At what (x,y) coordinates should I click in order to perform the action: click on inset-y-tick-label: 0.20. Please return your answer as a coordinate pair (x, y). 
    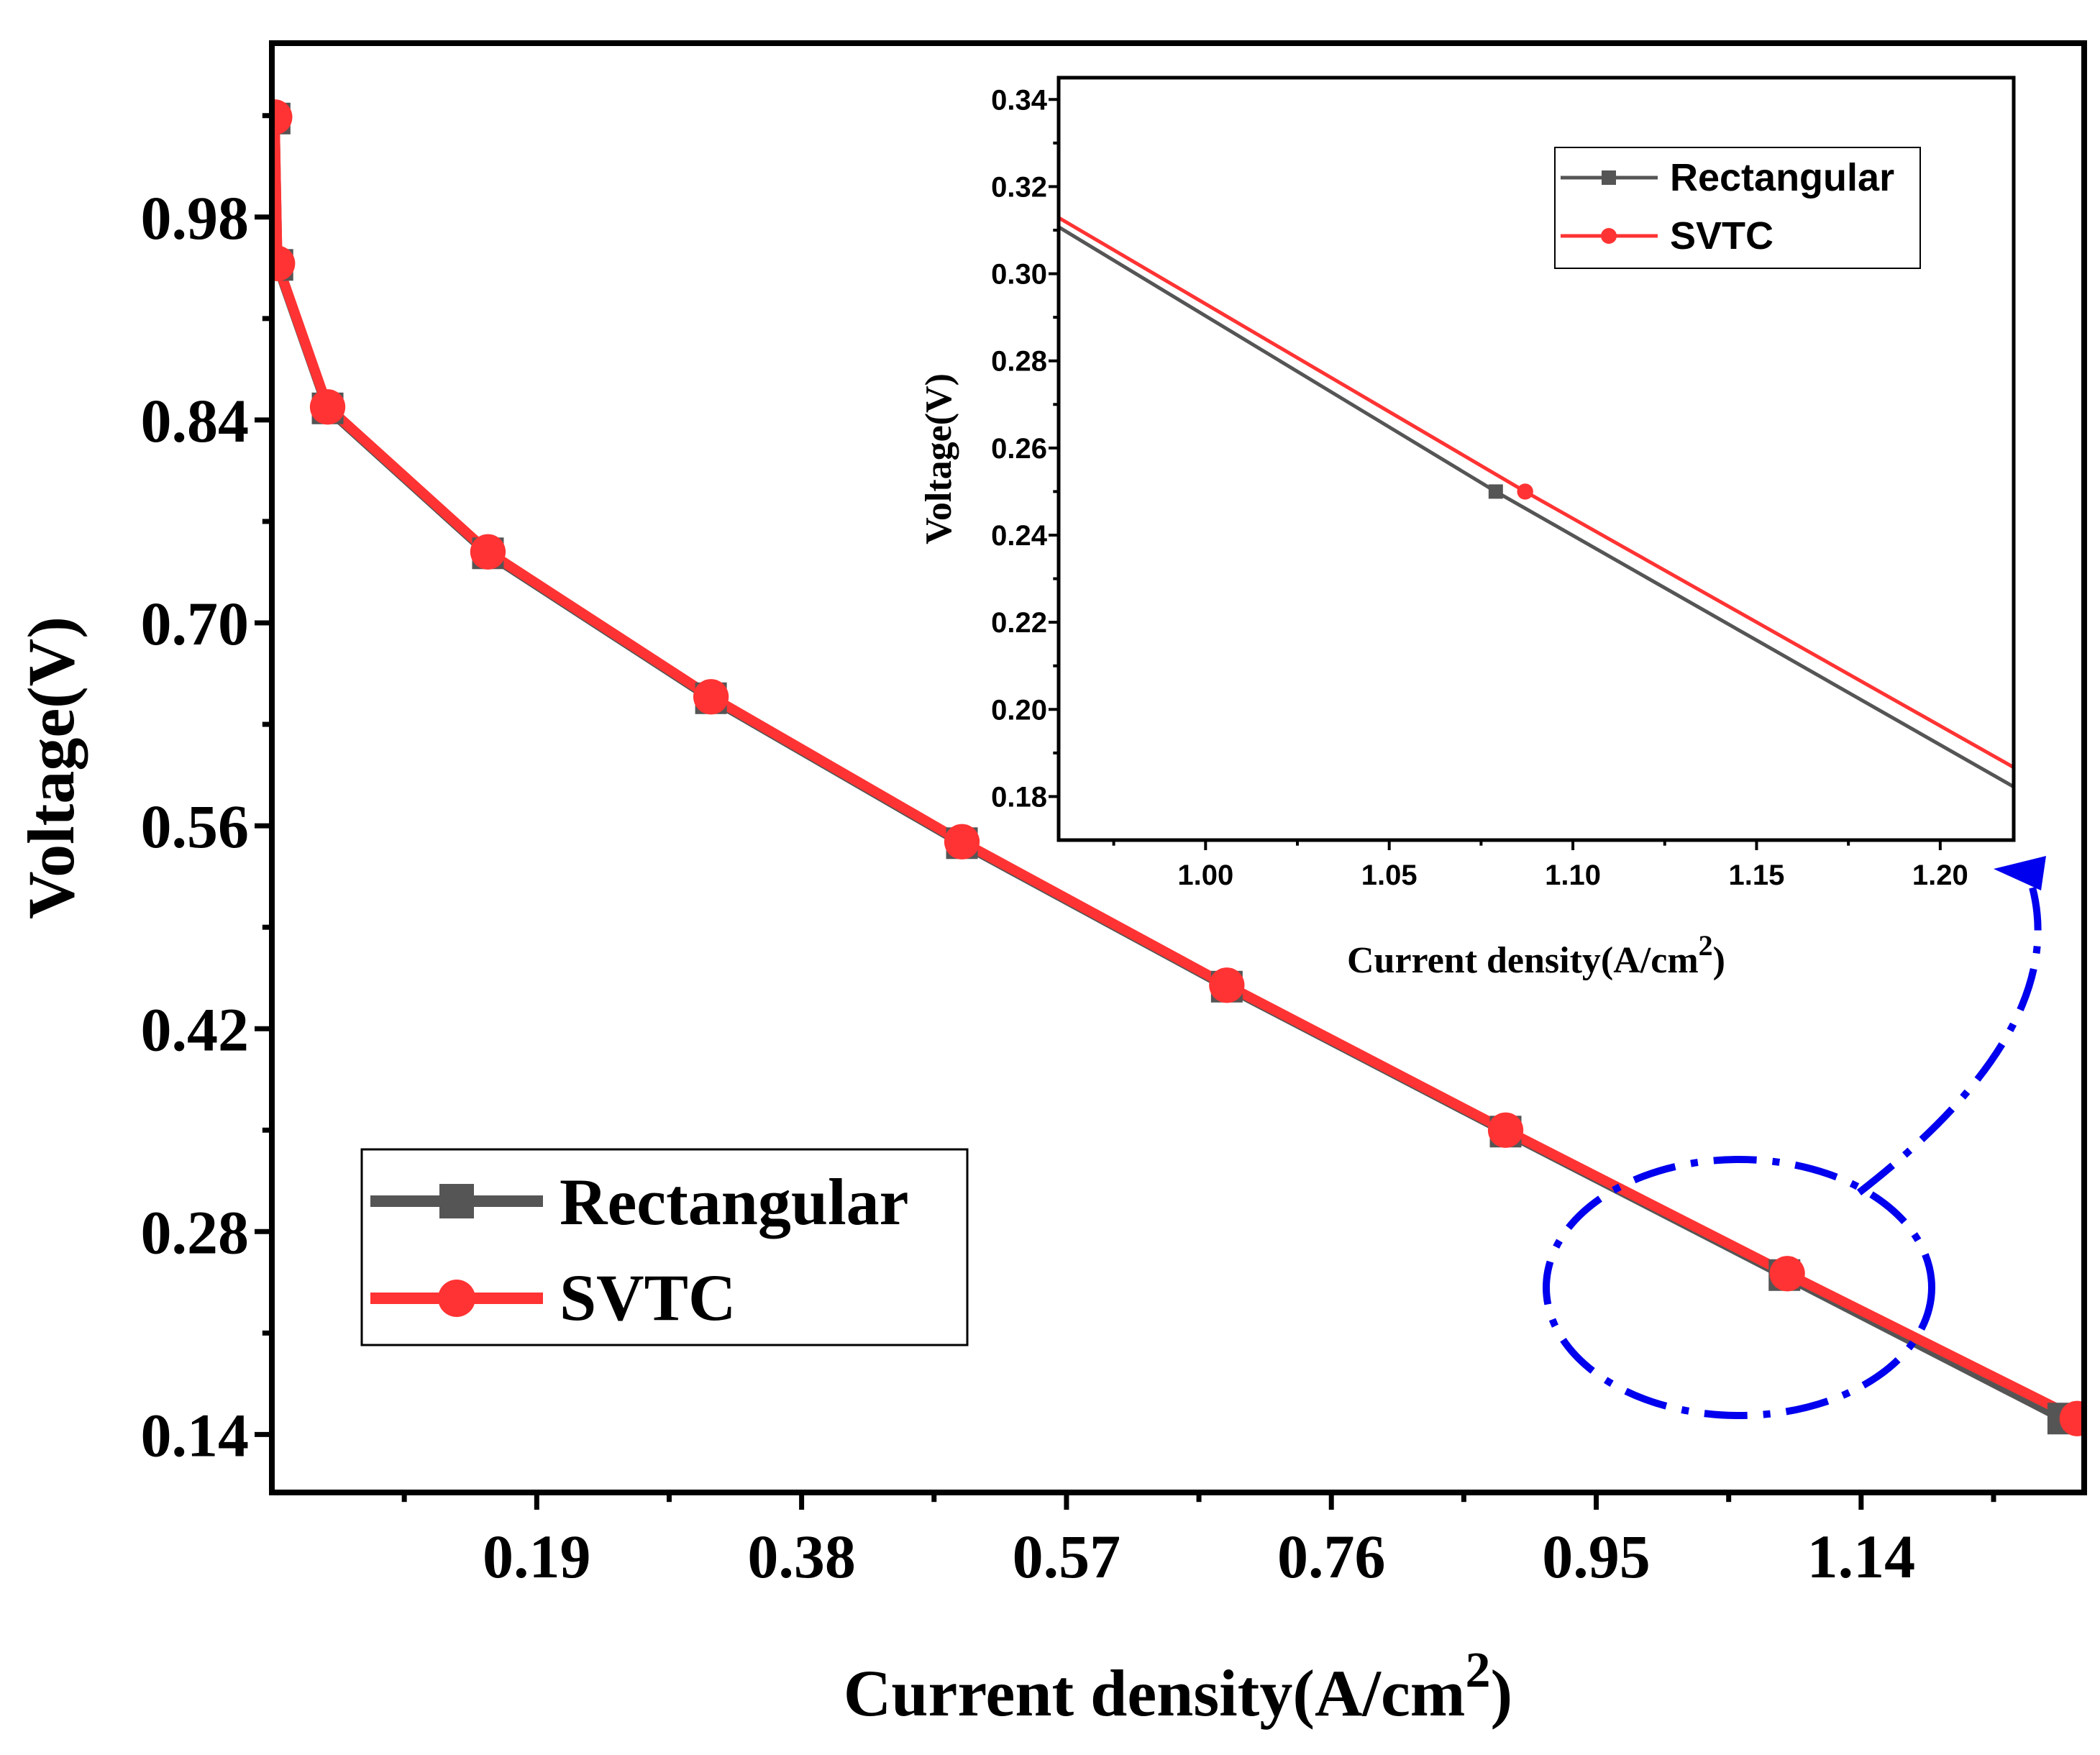
    Looking at the image, I should click on (1019, 710).